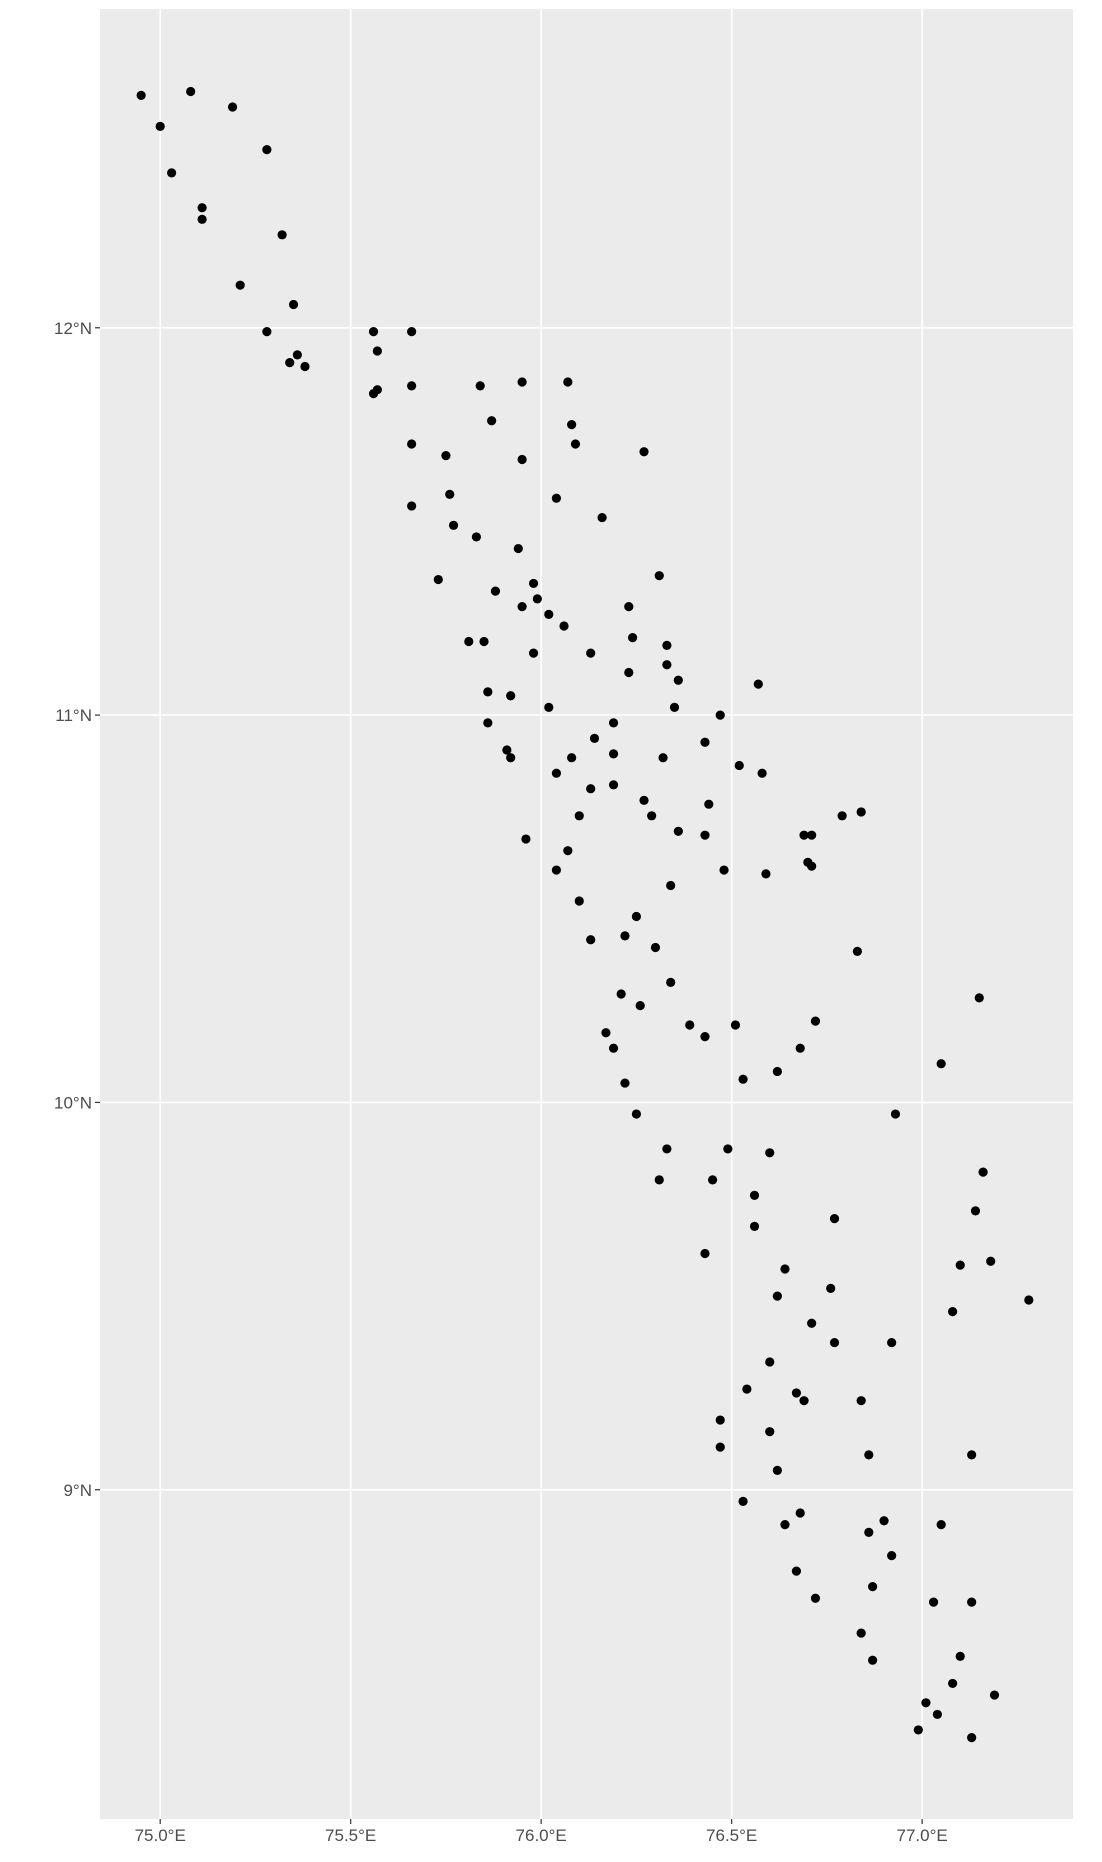 Image resolution: width=1102 pixels, height=1862 pixels. Describe the element at coordinates (350, 1835) in the screenshot. I see `x-tick-label: 75.5°E` at that location.